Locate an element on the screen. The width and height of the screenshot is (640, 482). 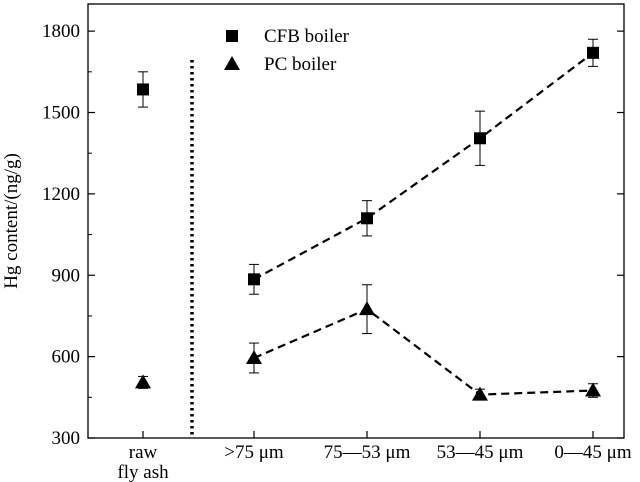
x-tick-label: 53—45 μm is located at coordinates (480, 452).